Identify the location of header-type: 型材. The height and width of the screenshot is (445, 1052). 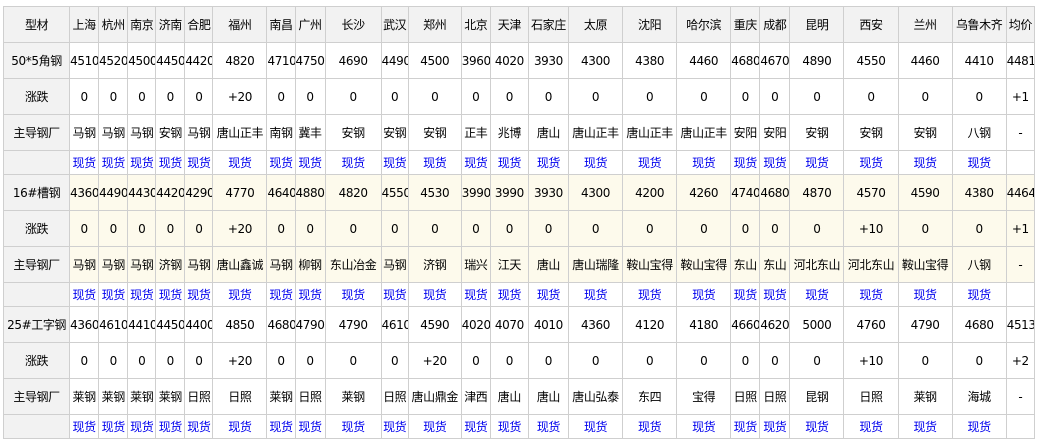
(36, 24).